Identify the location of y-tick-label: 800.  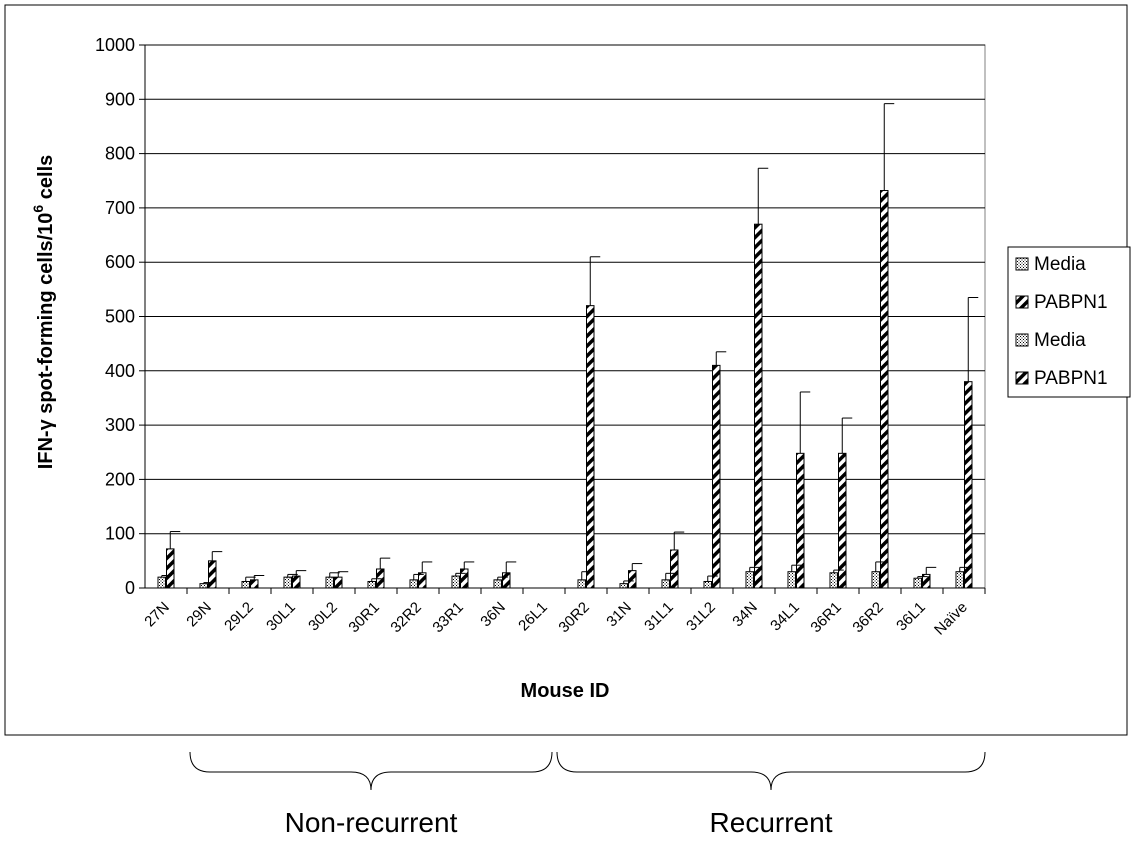
(120, 154).